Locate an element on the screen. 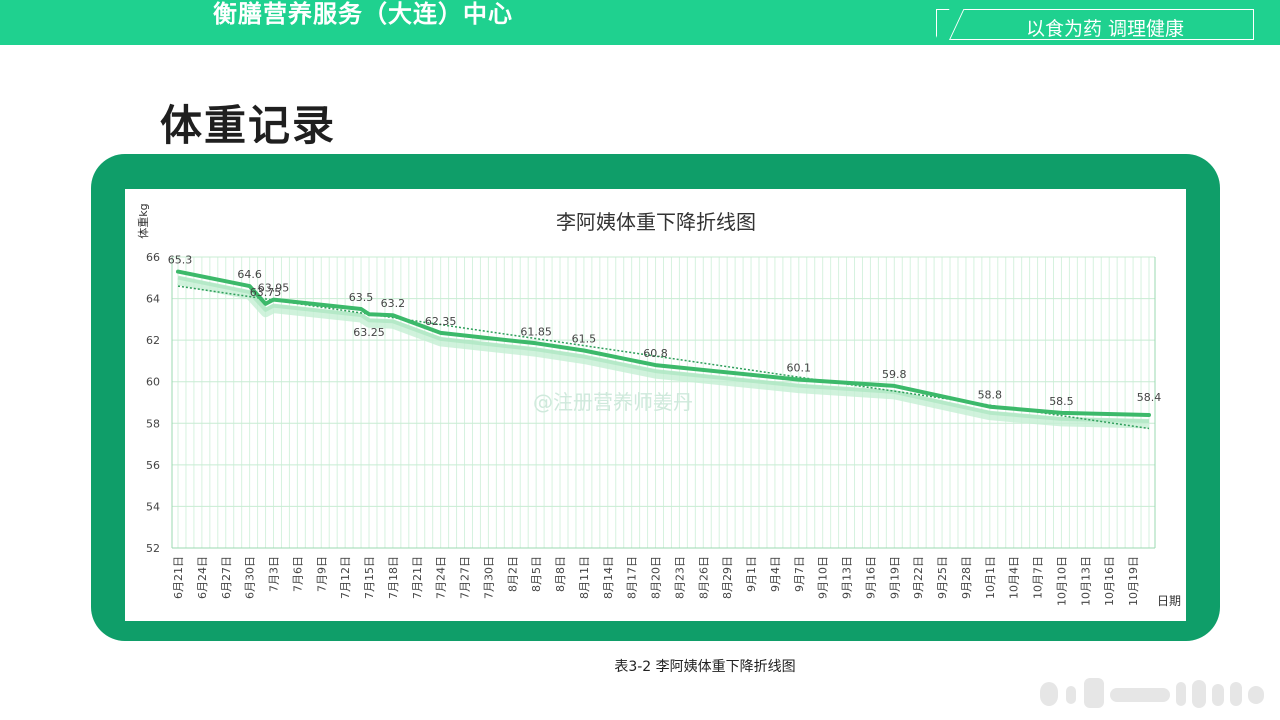 The height and width of the screenshot is (720, 1280). x-tick-label: 8月11日 is located at coordinates (584, 577).